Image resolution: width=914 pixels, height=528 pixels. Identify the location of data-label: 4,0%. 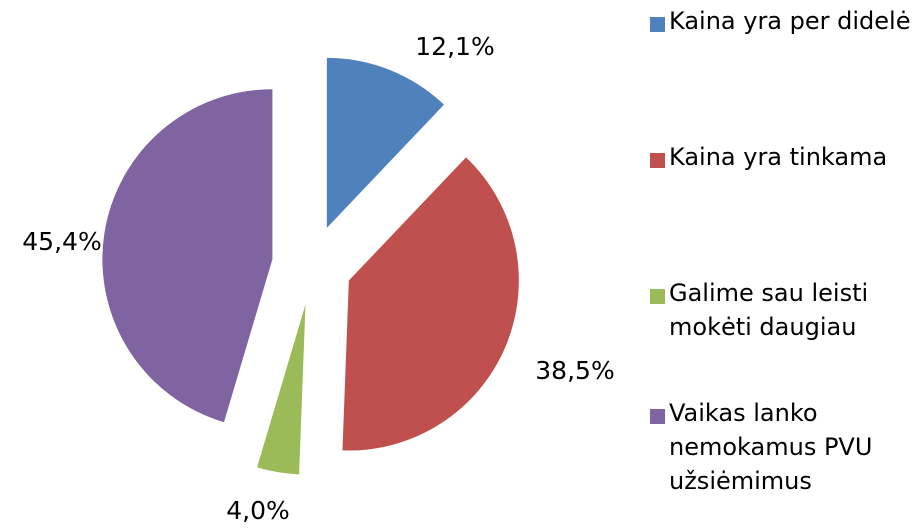
(258, 510).